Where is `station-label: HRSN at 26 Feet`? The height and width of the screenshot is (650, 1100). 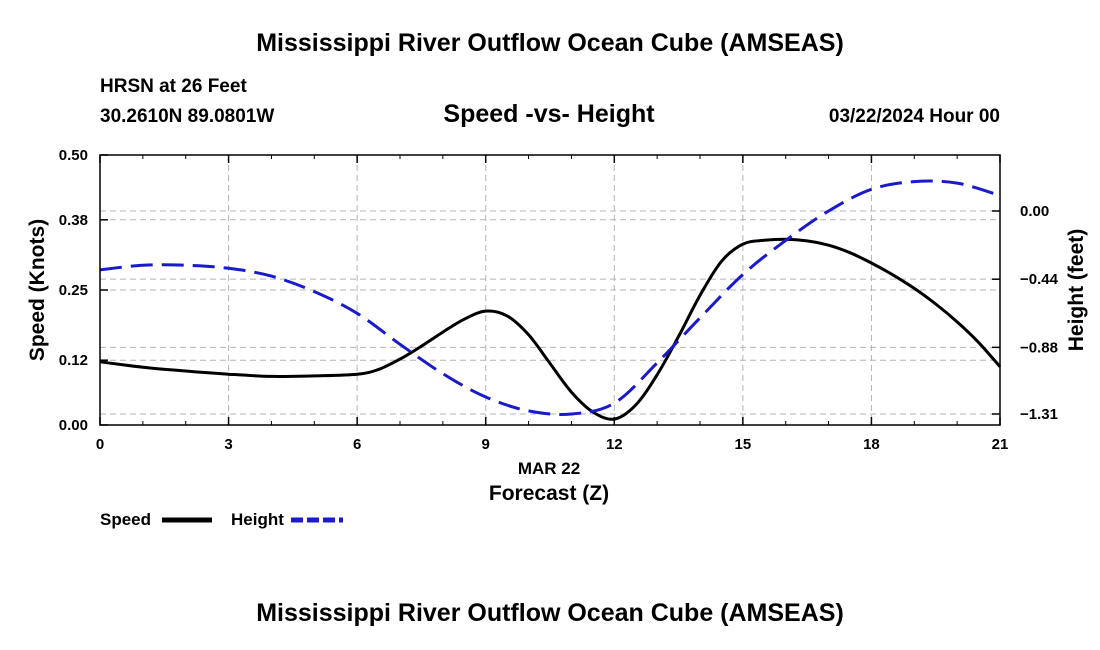 station-label: HRSN at 26 Feet is located at coordinates (173, 86).